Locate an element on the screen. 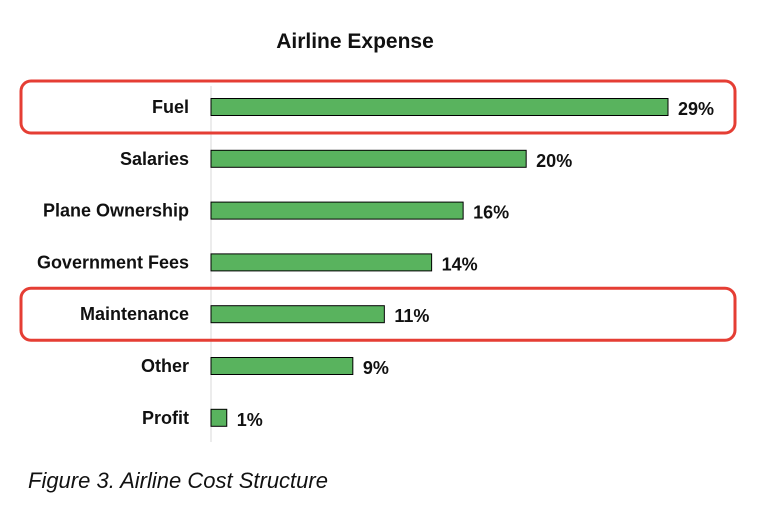 The width and height of the screenshot is (768, 516). highlight-box-fuel is located at coordinates (378, 107).